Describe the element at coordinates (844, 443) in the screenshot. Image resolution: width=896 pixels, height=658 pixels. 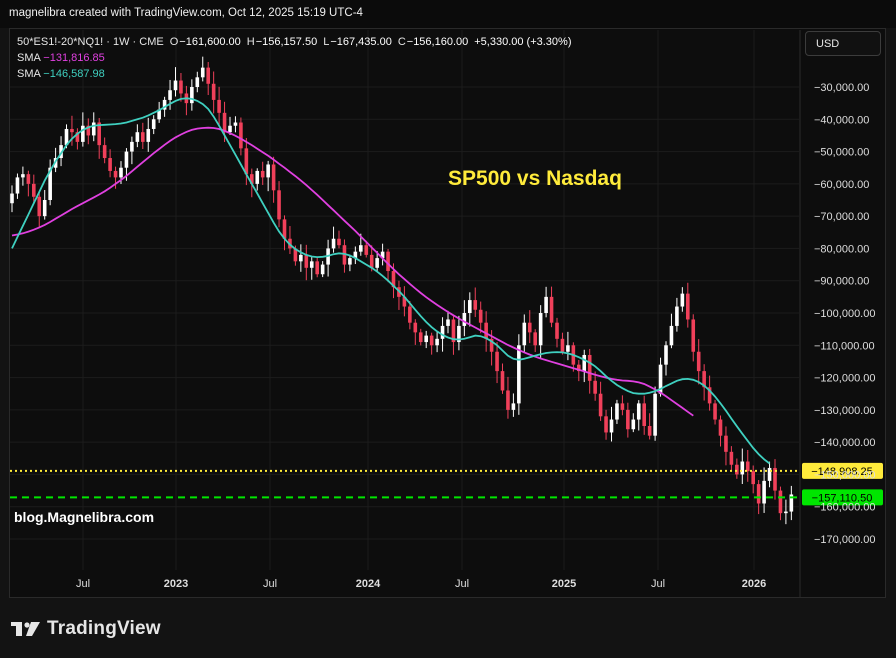
I see `y-tick-label: −140,000.00` at that location.